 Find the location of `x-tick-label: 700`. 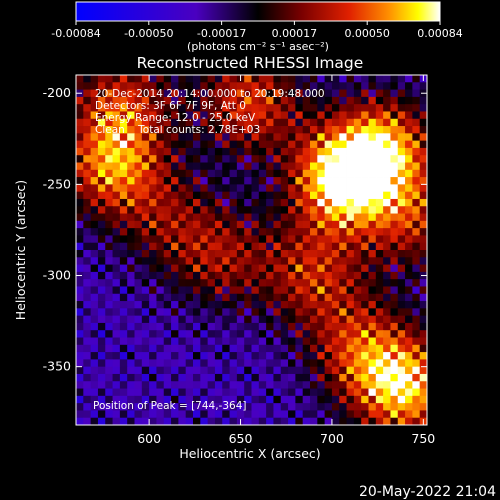

x-tick-label: 700 is located at coordinates (332, 438).